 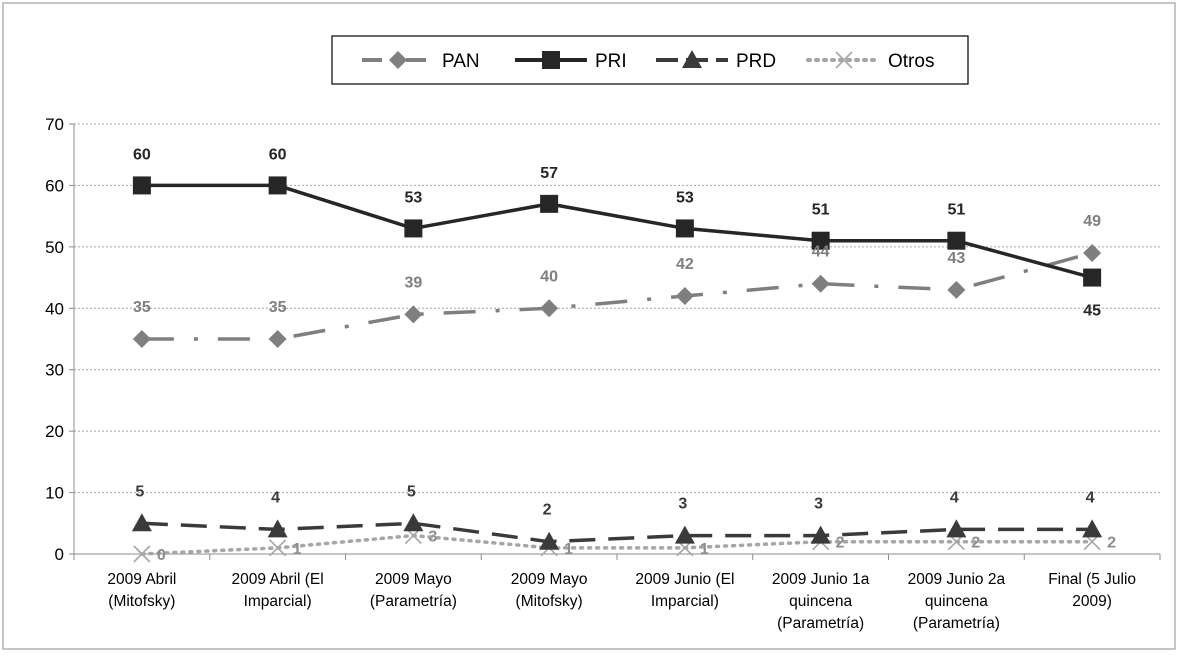 I want to click on y-tick-label: 70, so click(x=54, y=124).